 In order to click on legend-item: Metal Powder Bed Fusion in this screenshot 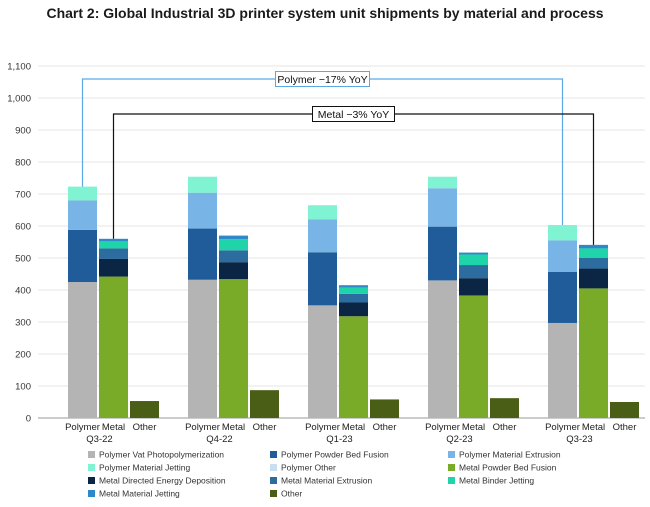, I will do `click(502, 468)`.